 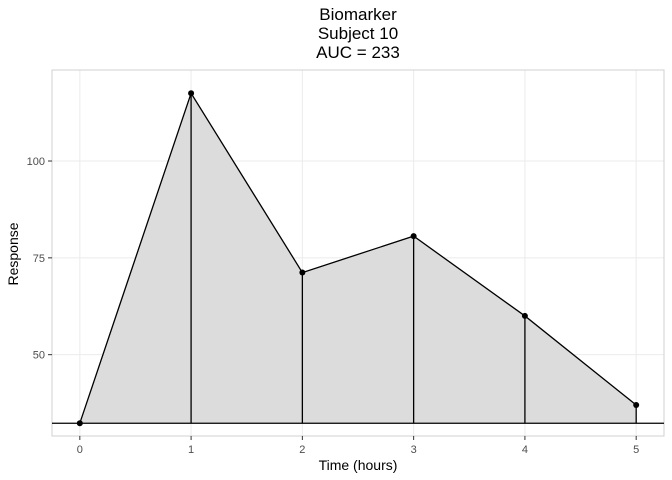 I want to click on y-tick-label: 50, so click(x=39, y=356).